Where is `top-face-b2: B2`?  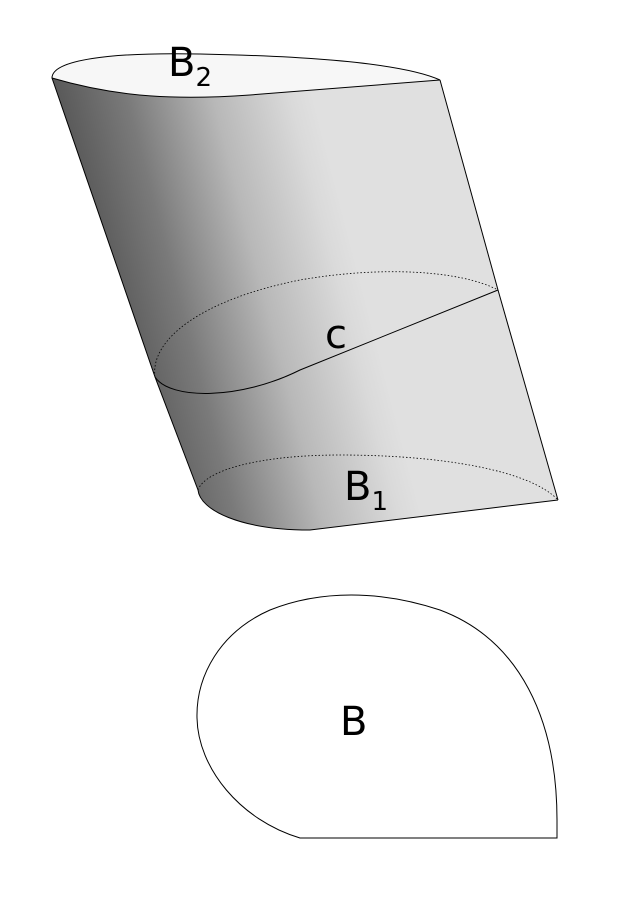 top-face-b2: B2 is located at coordinates (246, 69).